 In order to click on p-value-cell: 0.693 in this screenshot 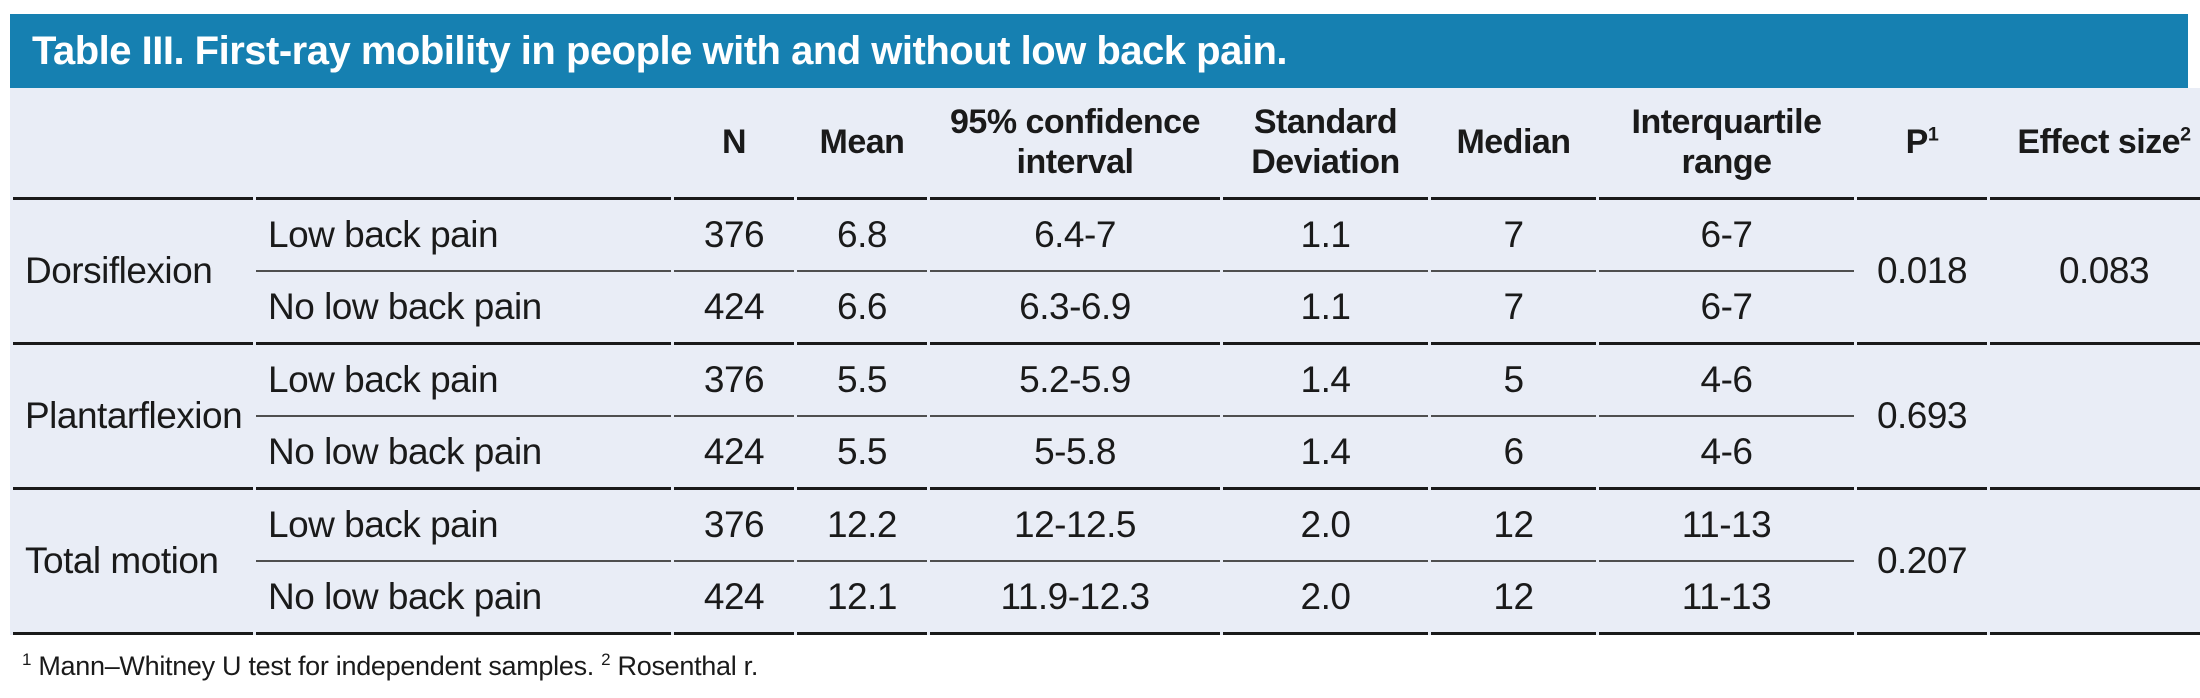, I will do `click(1922, 417)`.